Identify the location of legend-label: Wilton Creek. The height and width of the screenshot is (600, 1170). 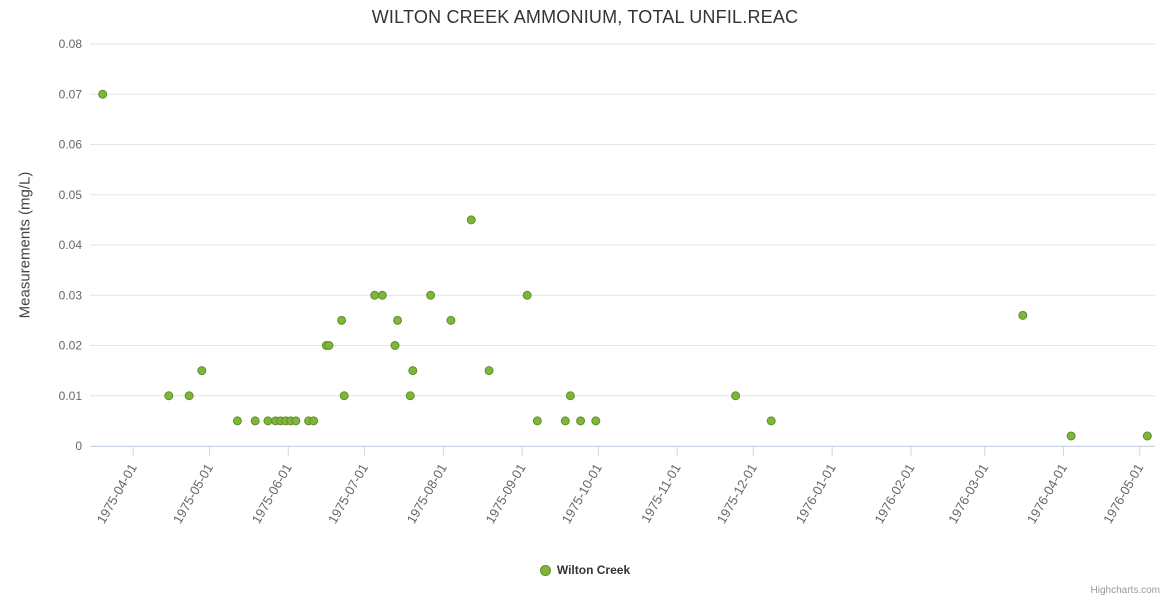
(593, 570).